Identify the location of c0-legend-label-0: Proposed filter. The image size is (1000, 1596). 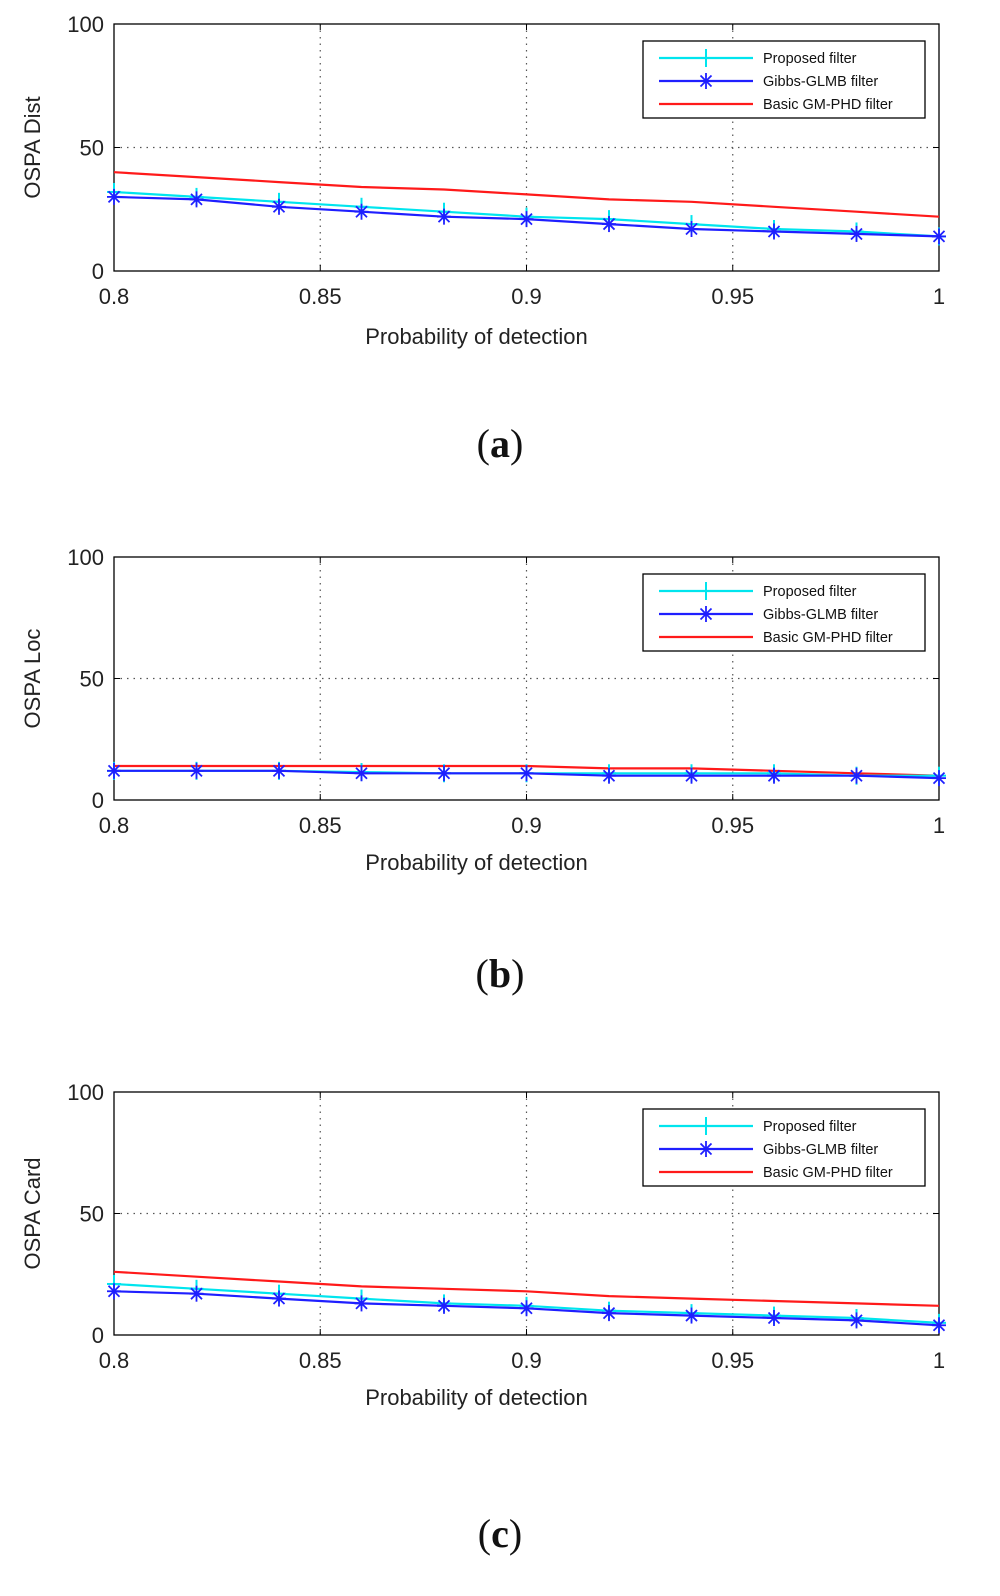
(810, 59).